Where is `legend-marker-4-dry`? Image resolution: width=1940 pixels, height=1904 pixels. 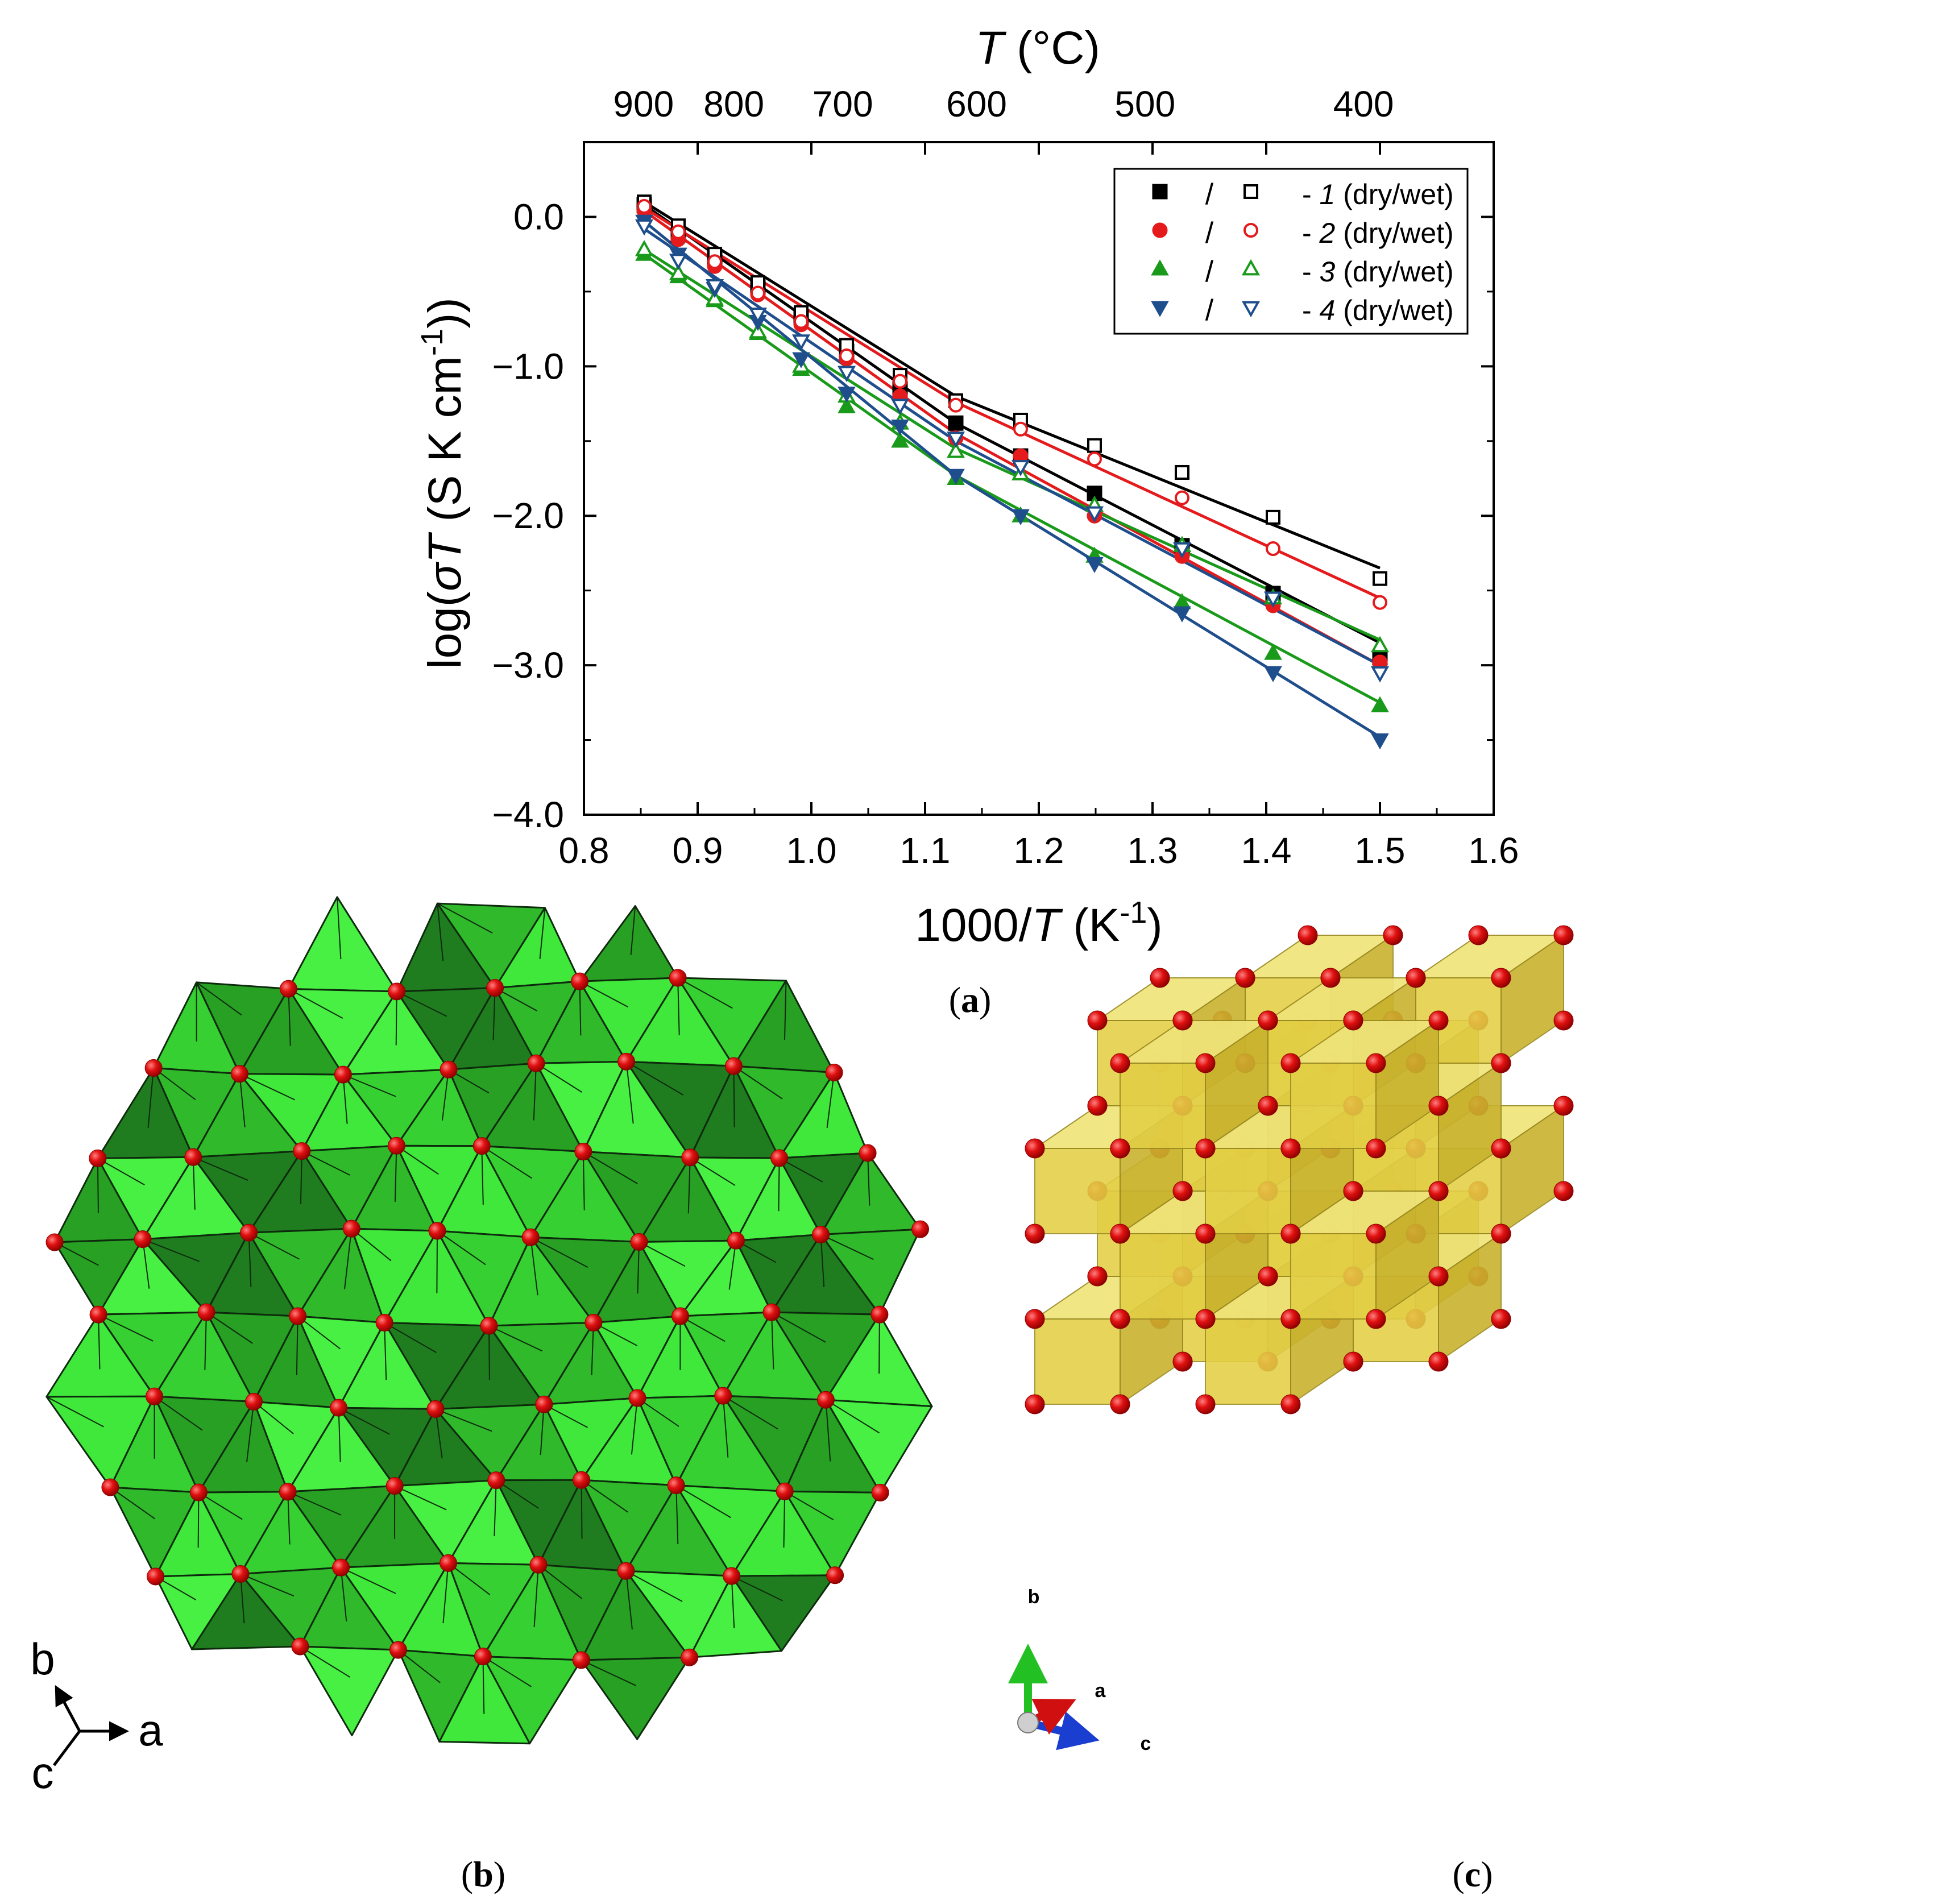
legend-marker-4-dry is located at coordinates (1160, 309).